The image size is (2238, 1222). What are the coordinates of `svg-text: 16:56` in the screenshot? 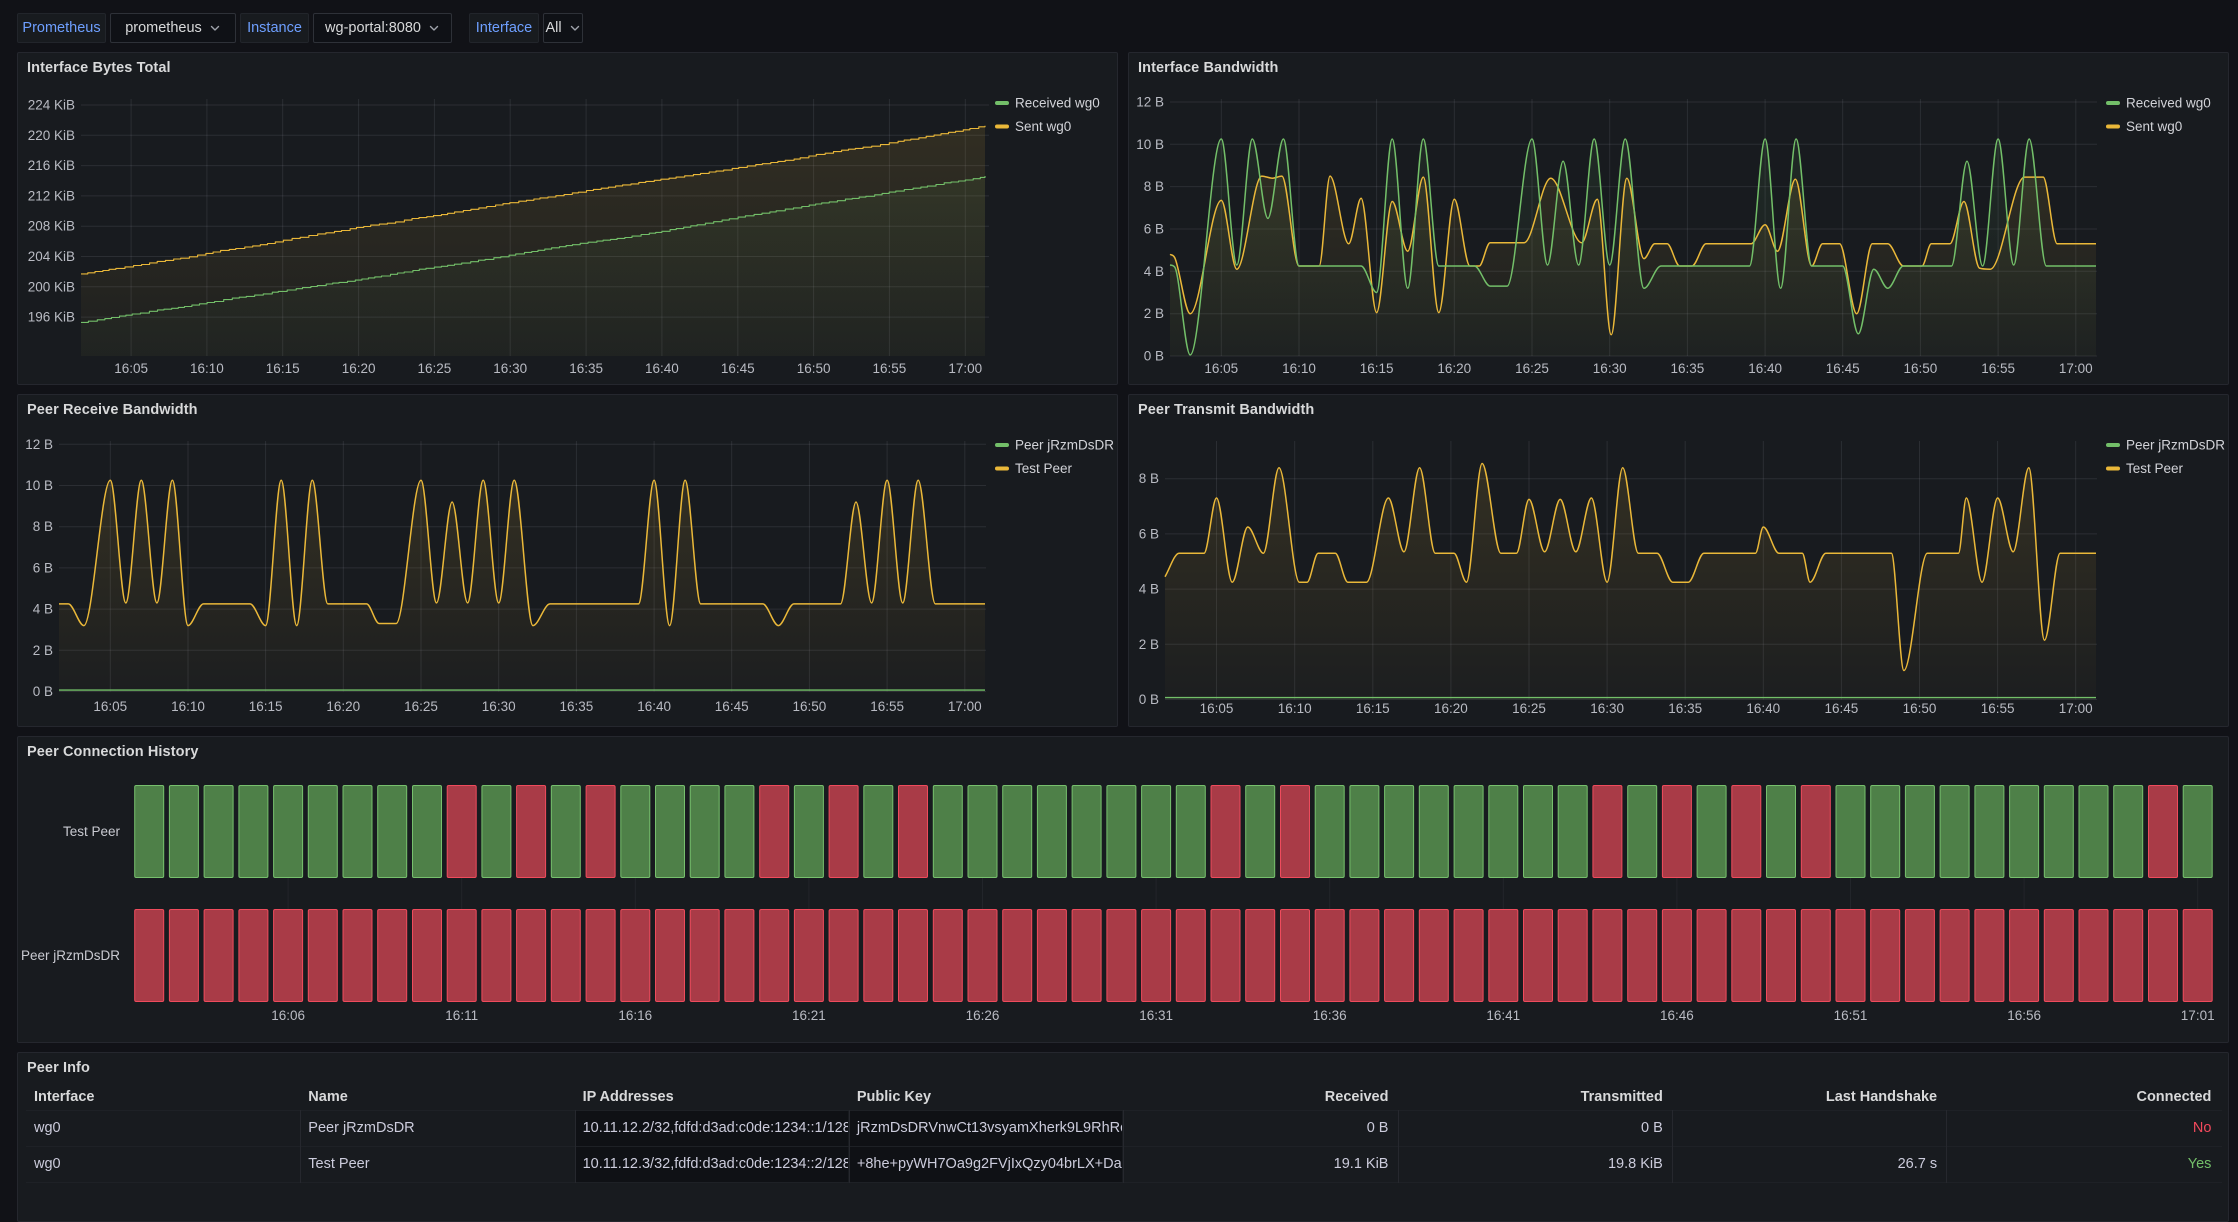 It's located at (2024, 1015).